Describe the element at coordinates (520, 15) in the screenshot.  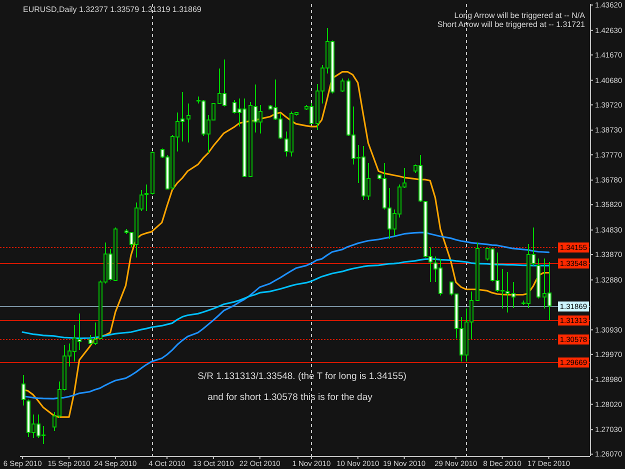
I see `annotation: Long Arrow will be triggered at -- N/A` at that location.